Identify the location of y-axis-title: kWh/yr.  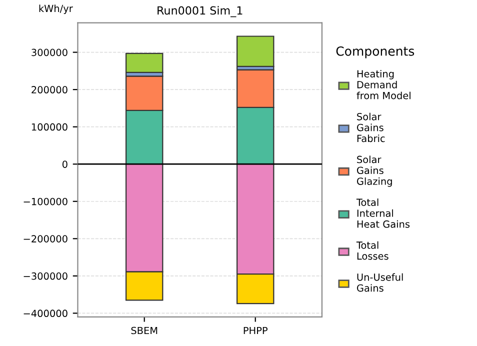
(56, 9).